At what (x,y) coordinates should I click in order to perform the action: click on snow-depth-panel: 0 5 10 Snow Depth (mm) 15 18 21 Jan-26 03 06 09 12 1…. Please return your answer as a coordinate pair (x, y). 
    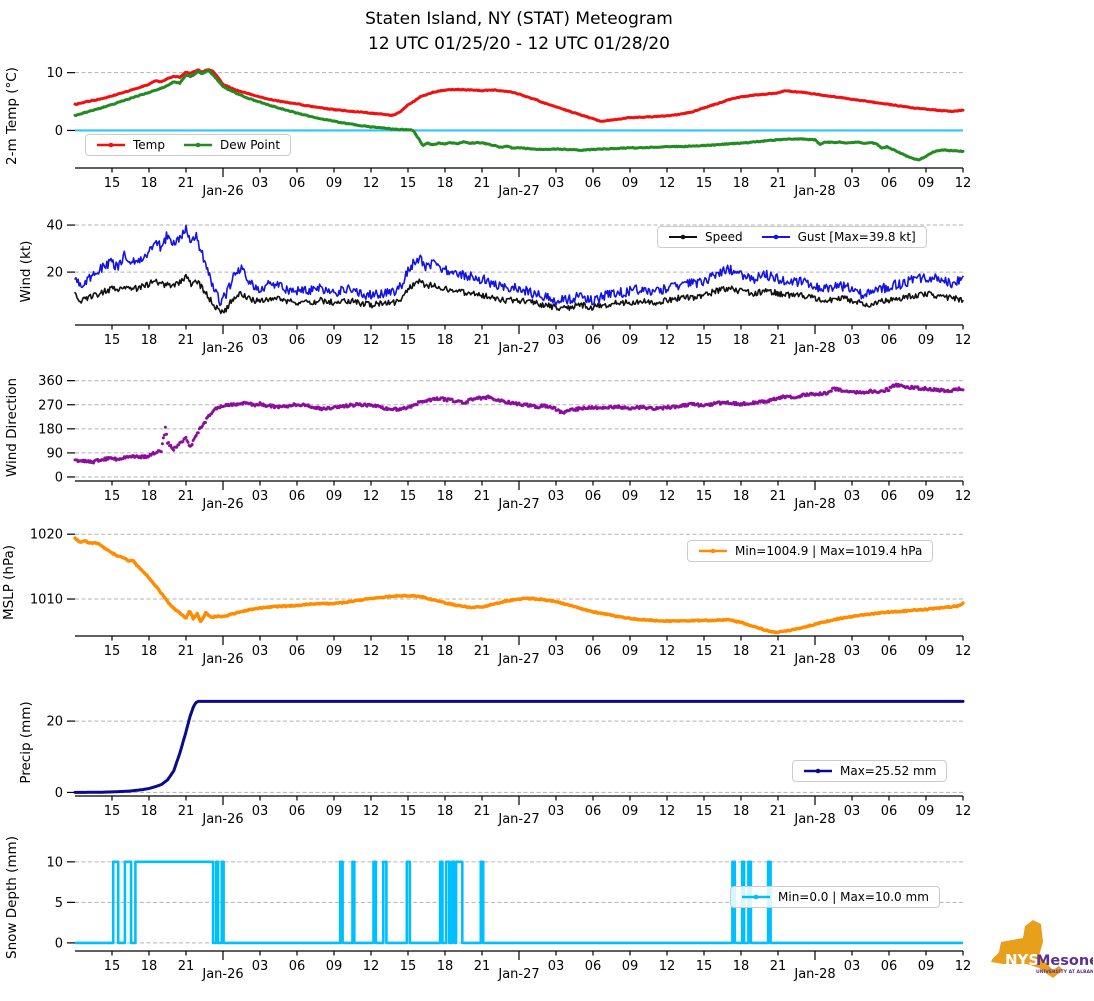
    Looking at the image, I should click on (487, 909).